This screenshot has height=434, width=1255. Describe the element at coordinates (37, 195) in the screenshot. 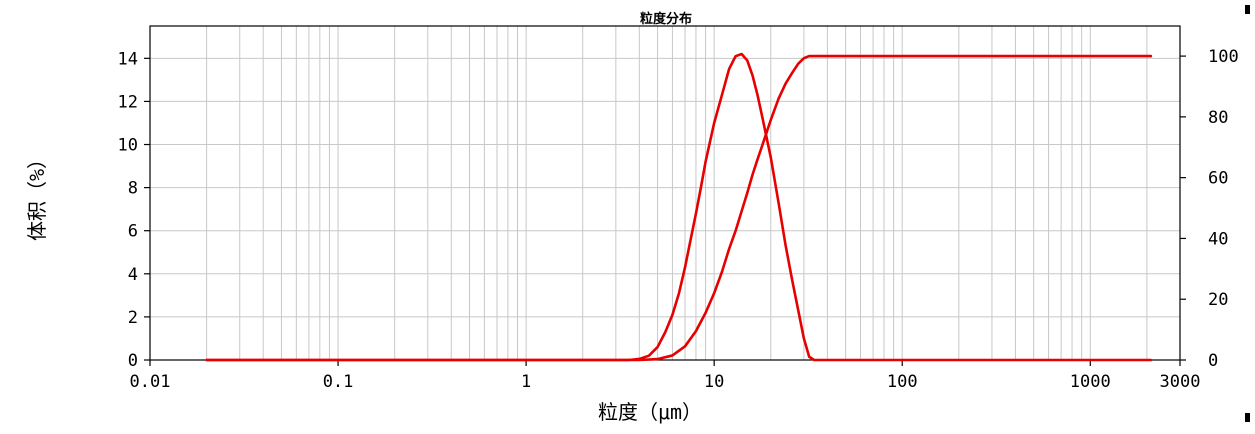

I see `y-axis-title: 体积（%）` at that location.